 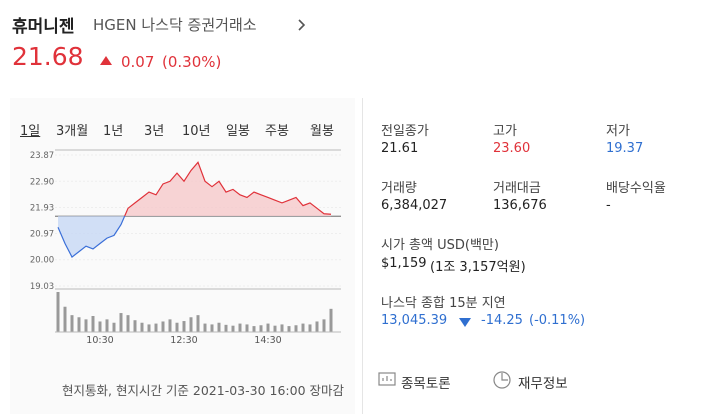 I want to click on info-value: (1조 3,157억원), so click(x=478, y=267).